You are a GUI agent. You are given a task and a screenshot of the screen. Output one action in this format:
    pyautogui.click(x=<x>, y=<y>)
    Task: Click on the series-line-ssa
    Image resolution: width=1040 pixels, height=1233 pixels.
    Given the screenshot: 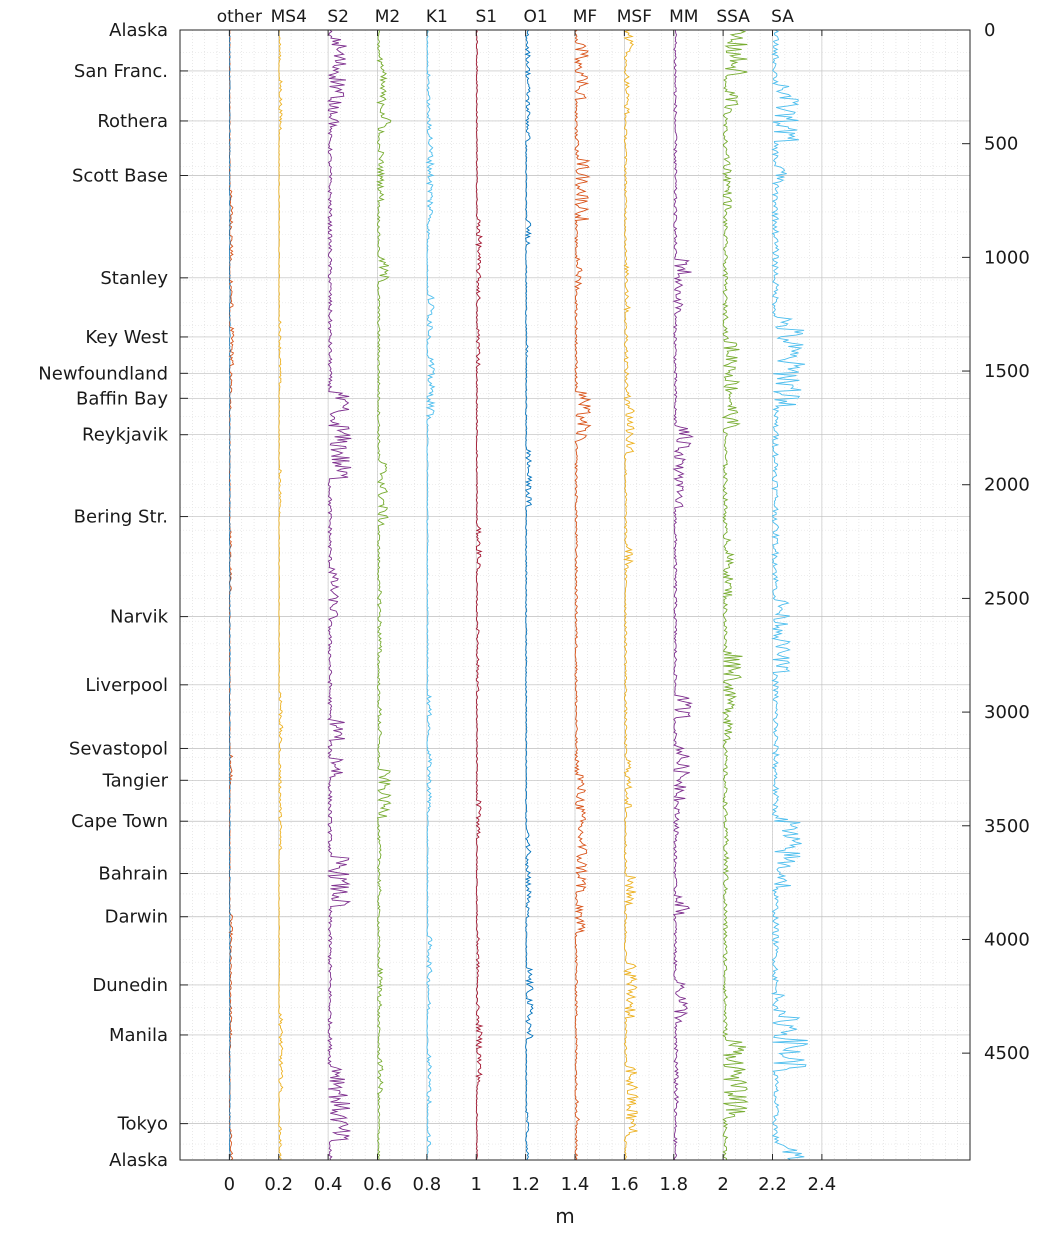 What is the action you would take?
    pyautogui.click(x=735, y=595)
    